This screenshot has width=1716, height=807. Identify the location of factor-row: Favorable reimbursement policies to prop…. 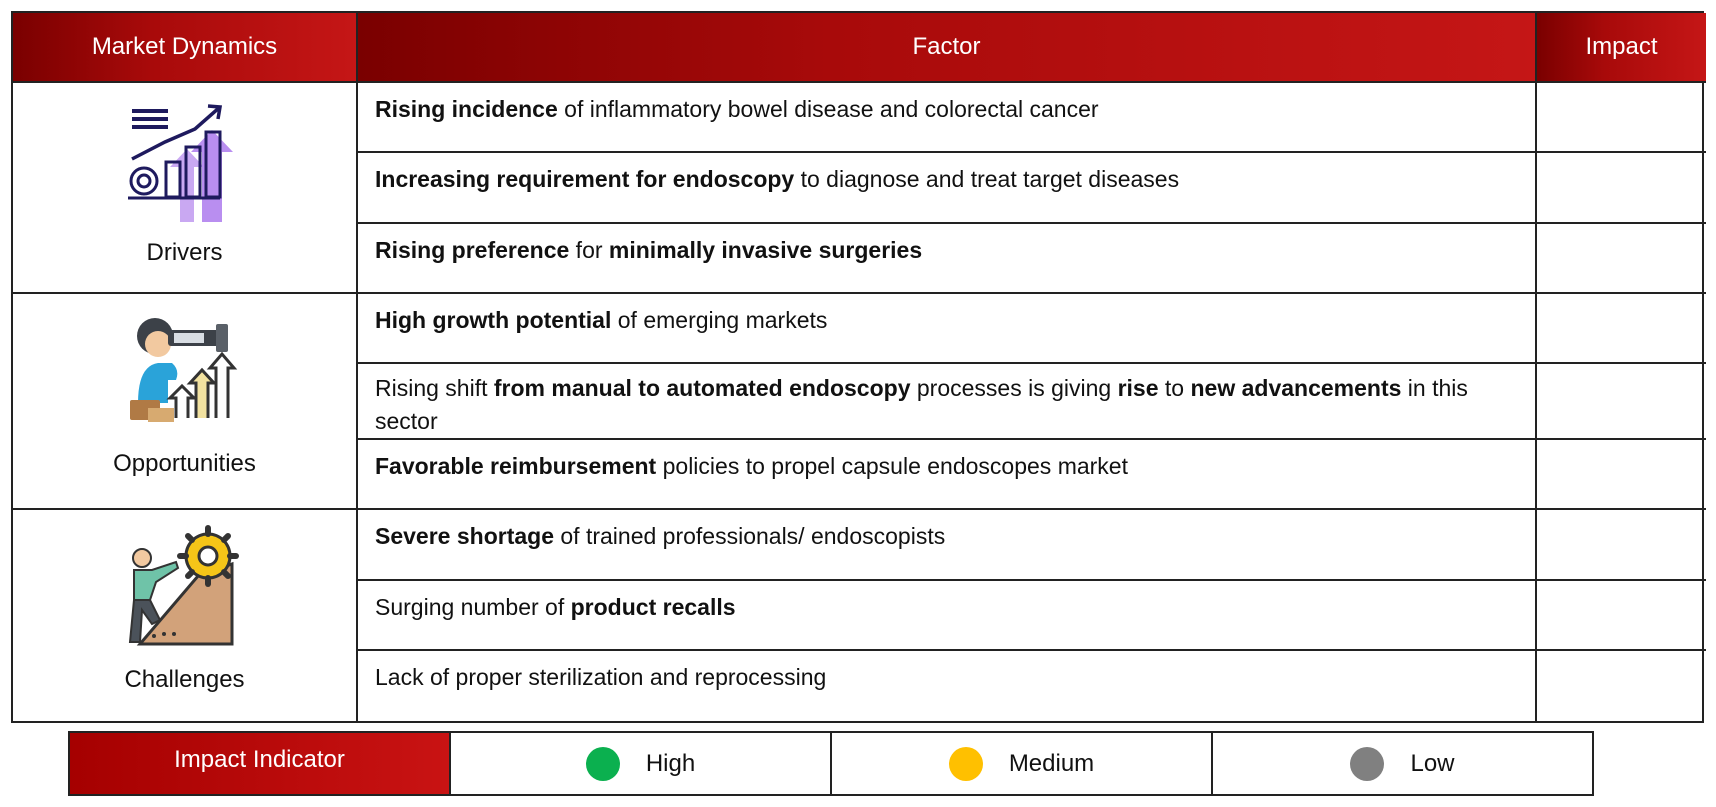
(947, 475).